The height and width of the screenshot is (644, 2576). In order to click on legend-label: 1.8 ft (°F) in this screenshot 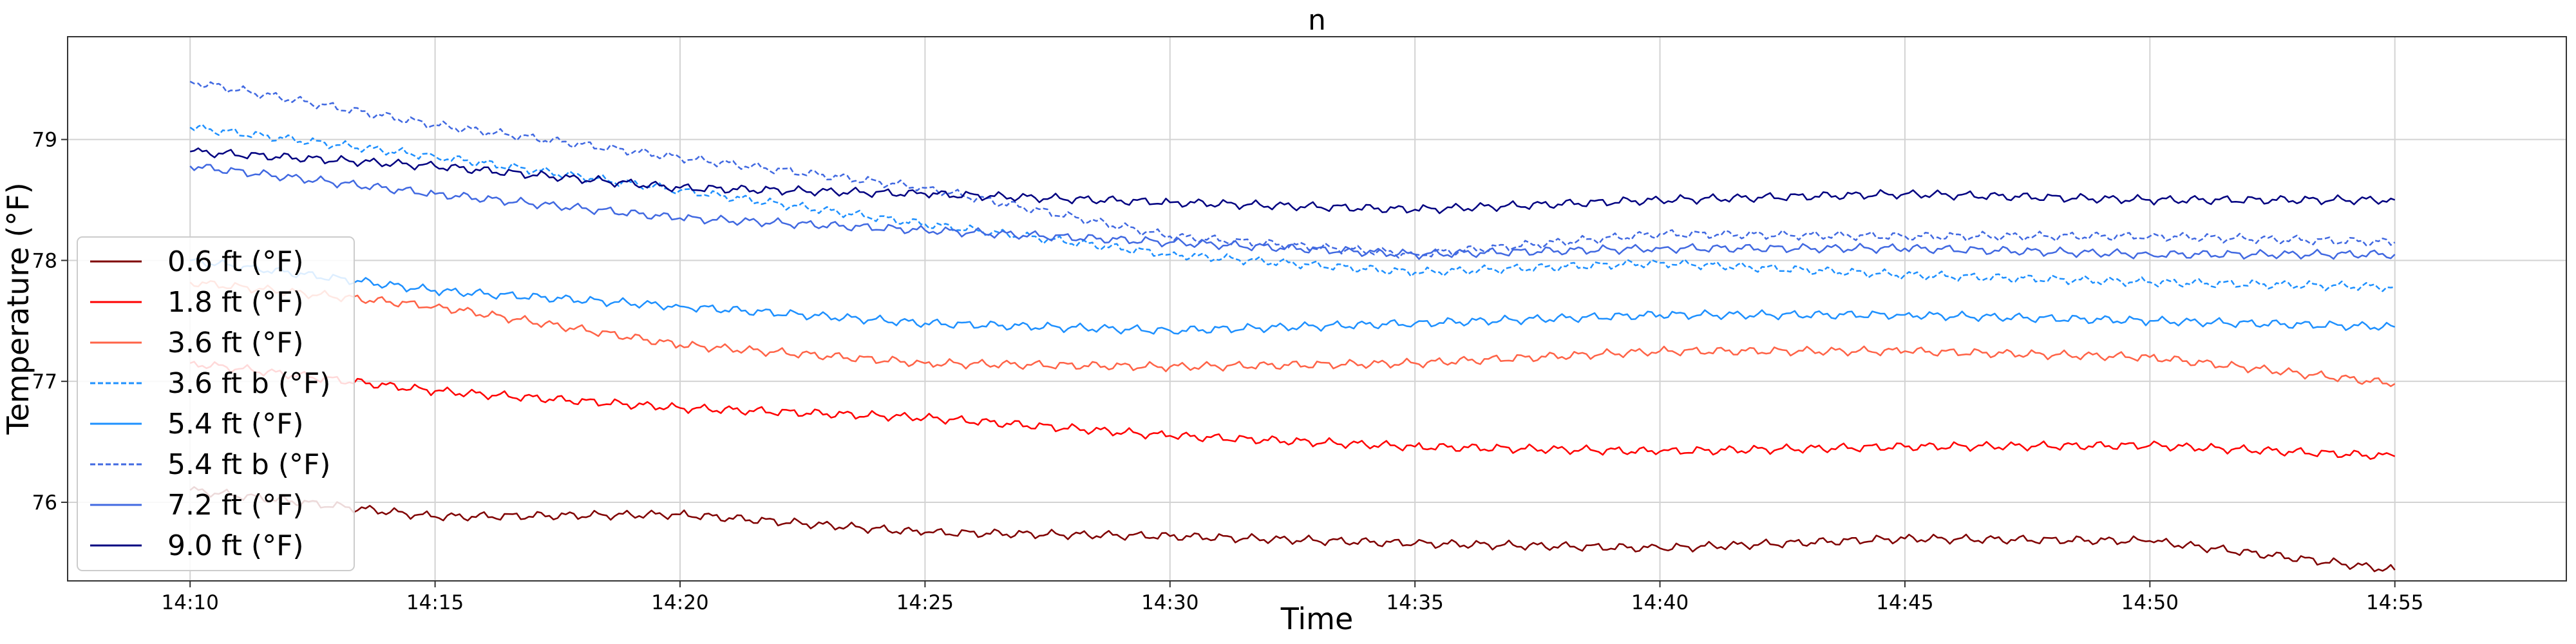, I will do `click(235, 302)`.